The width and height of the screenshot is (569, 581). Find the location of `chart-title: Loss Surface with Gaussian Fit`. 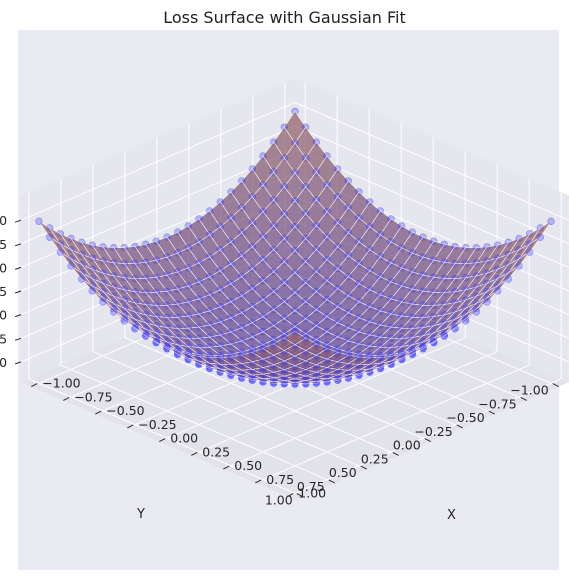

chart-title: Loss Surface with Gaussian Fit is located at coordinates (284, 17).